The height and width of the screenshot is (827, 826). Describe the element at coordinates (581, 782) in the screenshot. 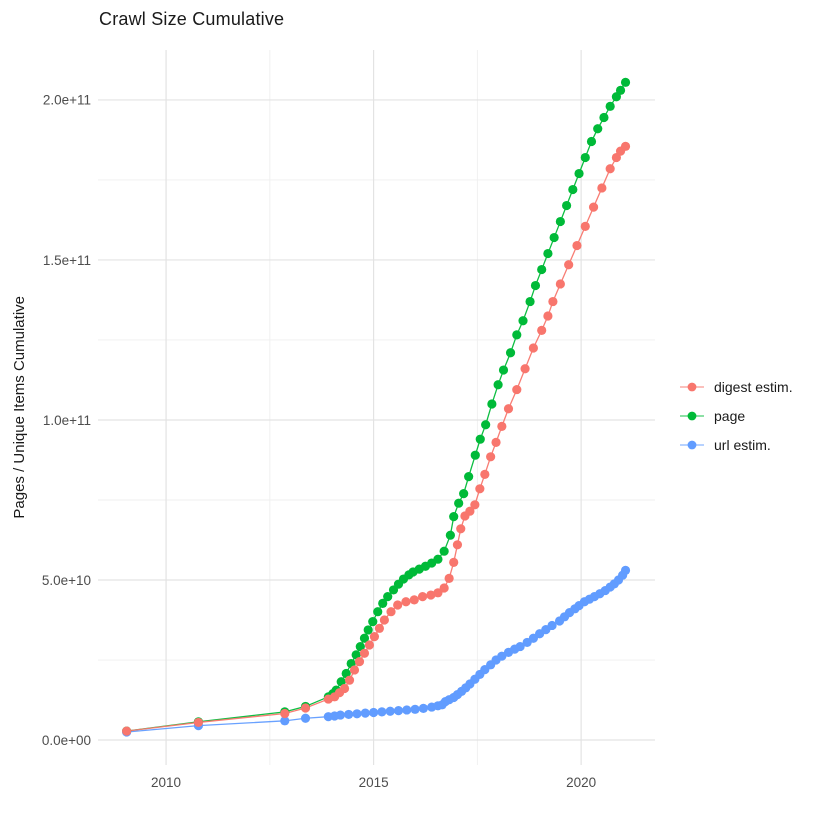

I see `x-tick-label: 2020` at that location.